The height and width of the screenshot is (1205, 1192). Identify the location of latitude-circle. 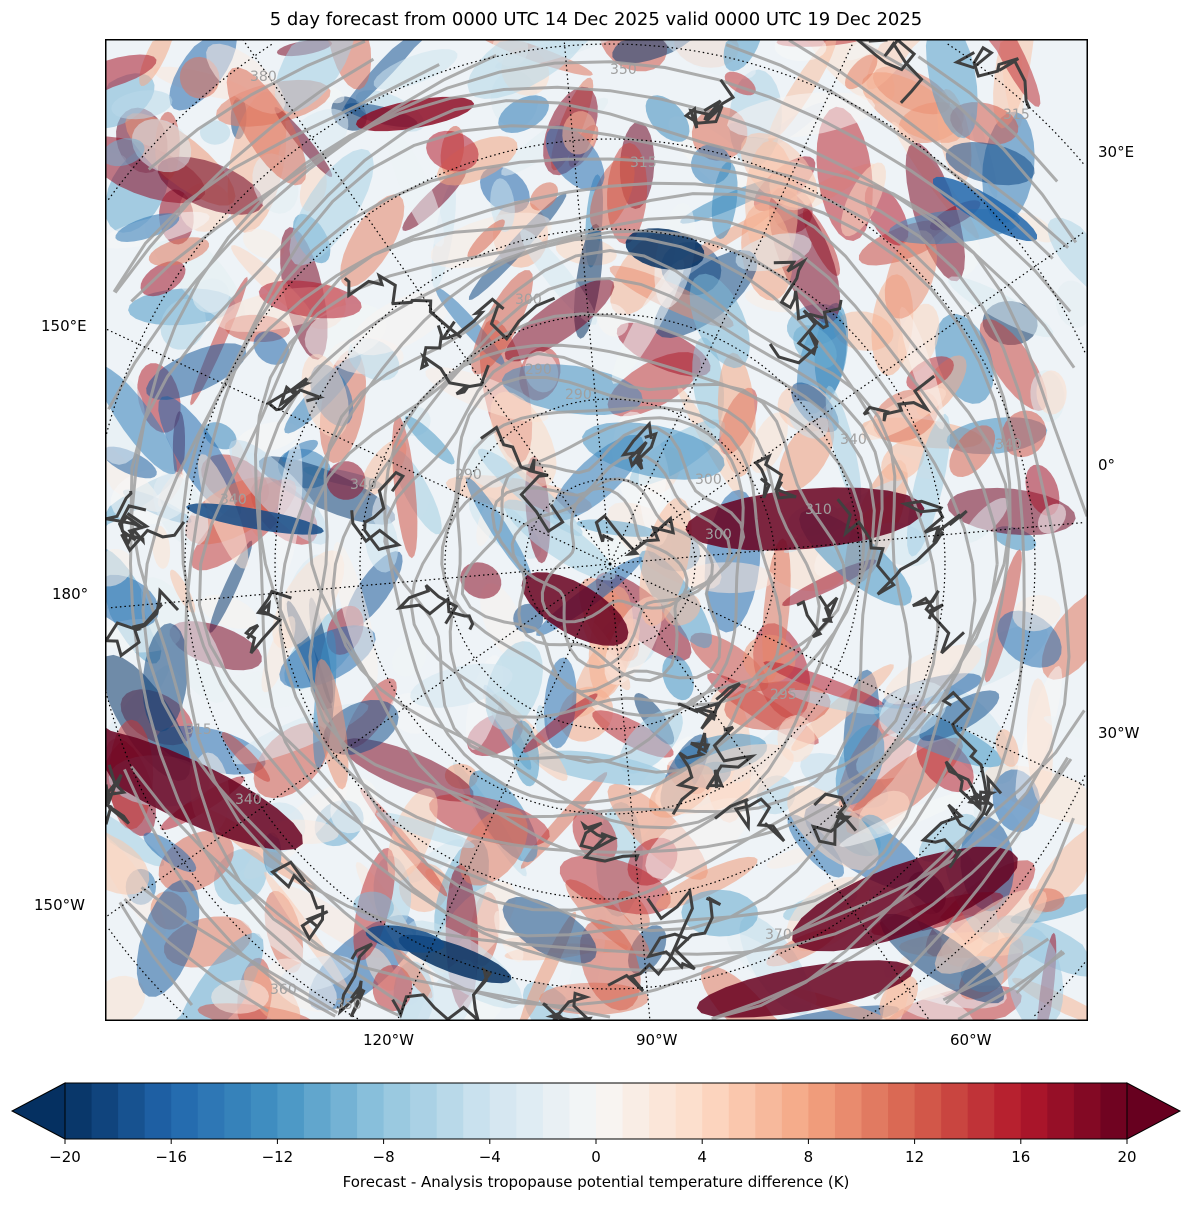
(610, 564).